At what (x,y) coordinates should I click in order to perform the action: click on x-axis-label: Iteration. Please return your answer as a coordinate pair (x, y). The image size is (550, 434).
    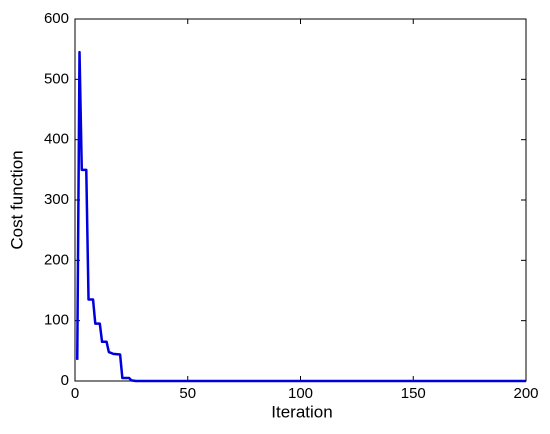
    Looking at the image, I should click on (301, 411).